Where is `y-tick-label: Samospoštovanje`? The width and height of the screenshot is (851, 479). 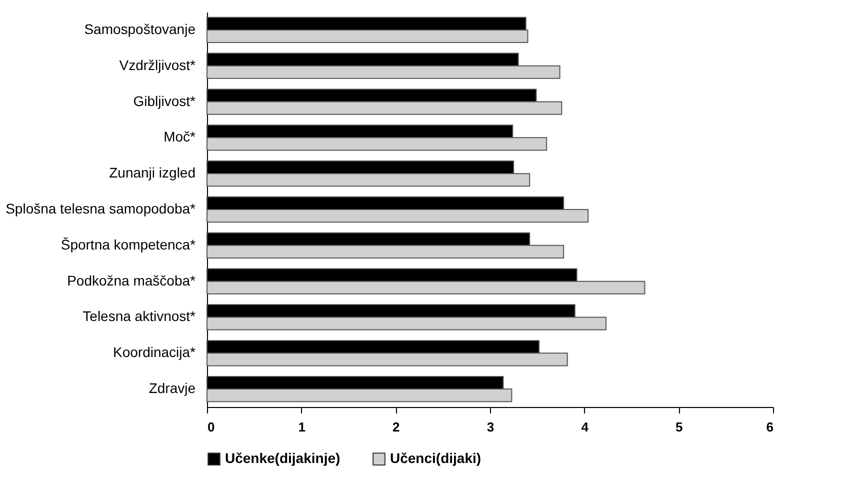
y-tick-label: Samospoštovanje is located at coordinates (140, 28).